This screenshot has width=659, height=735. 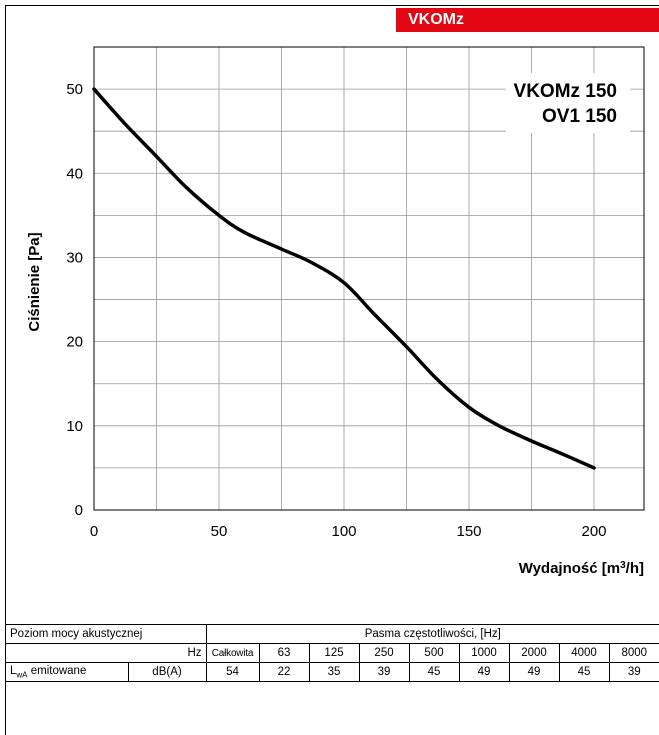 What do you see at coordinates (74, 300) in the screenshot?
I see `y-tick-labels: 0 10 20 30 40 50` at bounding box center [74, 300].